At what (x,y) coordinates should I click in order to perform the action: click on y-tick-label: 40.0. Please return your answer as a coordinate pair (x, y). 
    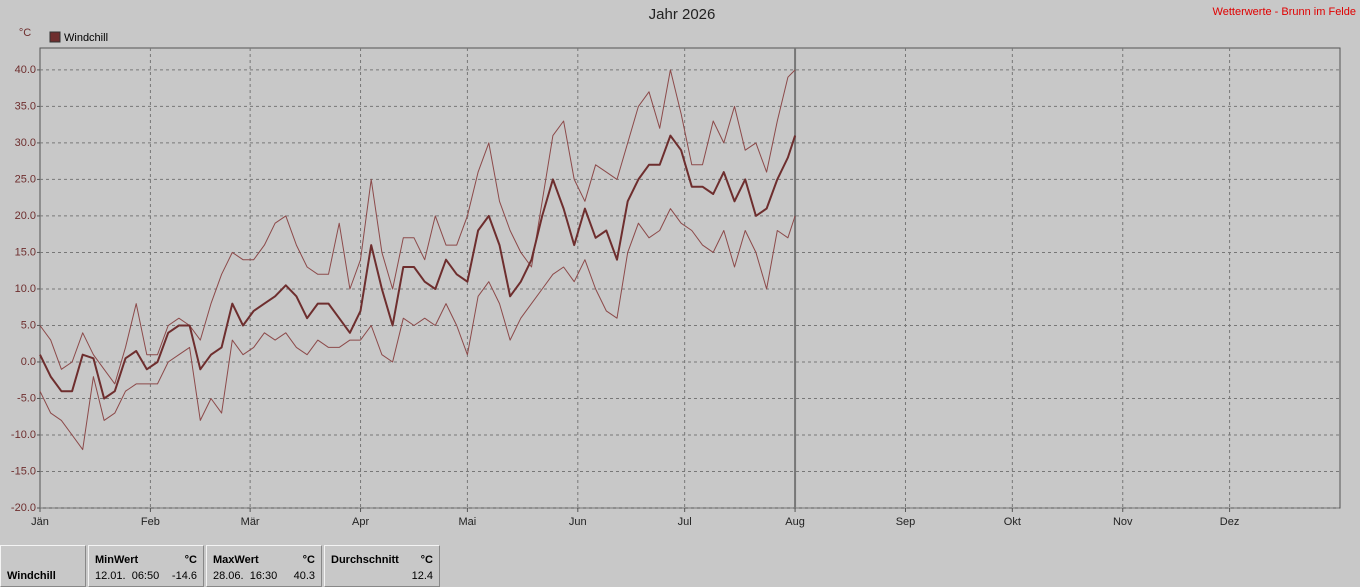
    Looking at the image, I should click on (25, 70).